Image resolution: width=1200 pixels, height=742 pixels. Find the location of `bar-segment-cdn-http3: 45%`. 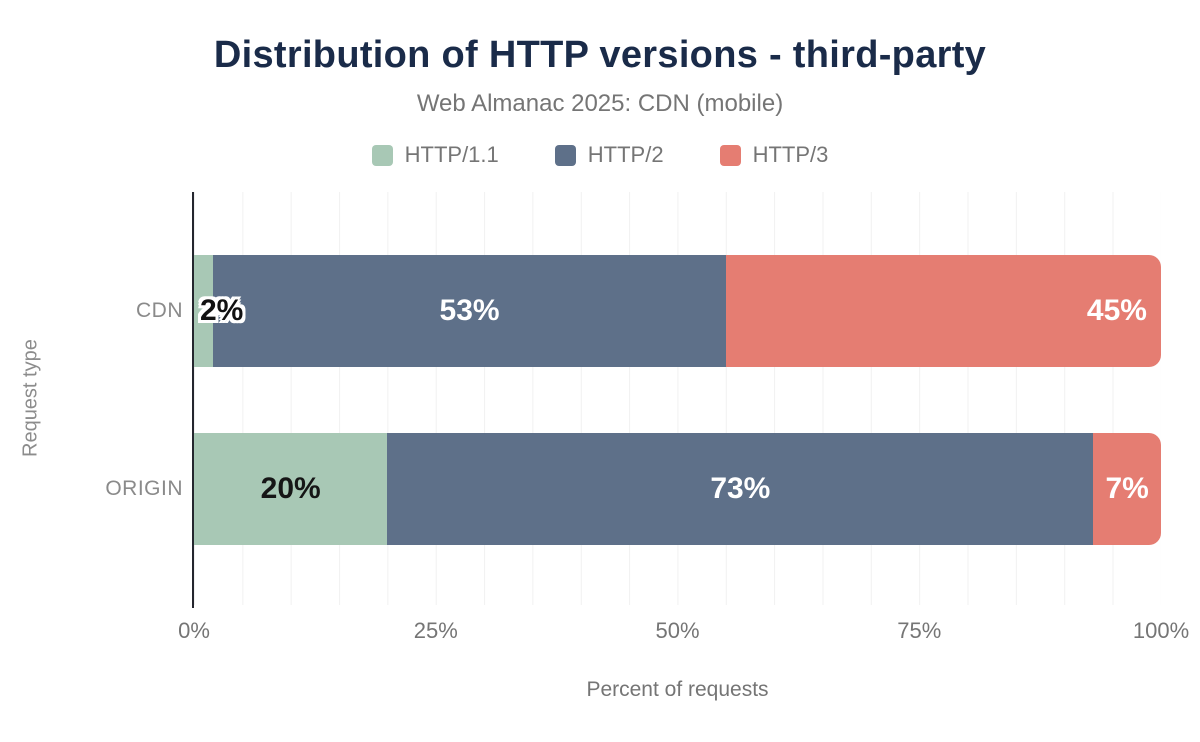

bar-segment-cdn-http3: 45% is located at coordinates (943, 311).